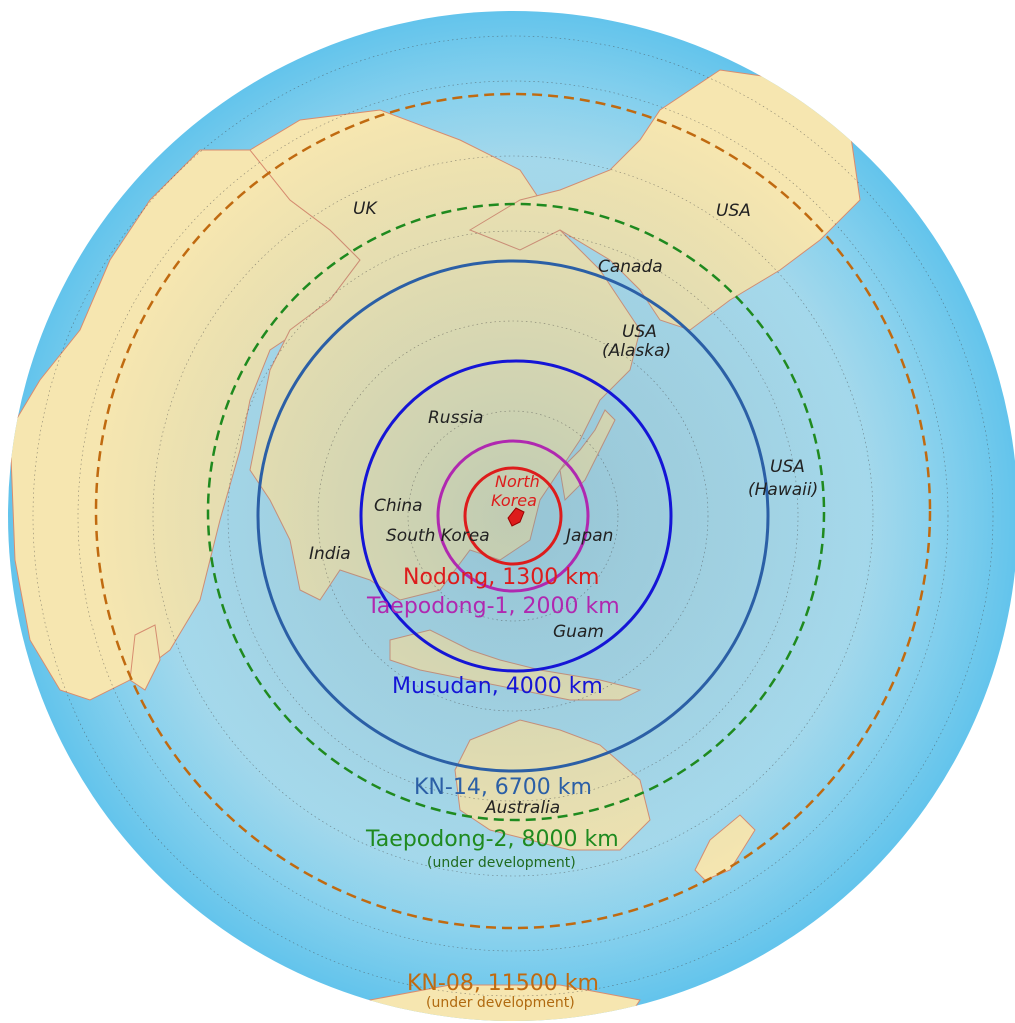 The height and width of the screenshot is (1023, 1015). What do you see at coordinates (501, 577) in the screenshot?
I see `range-label-nodong: Nodong, 1300 km` at bounding box center [501, 577].